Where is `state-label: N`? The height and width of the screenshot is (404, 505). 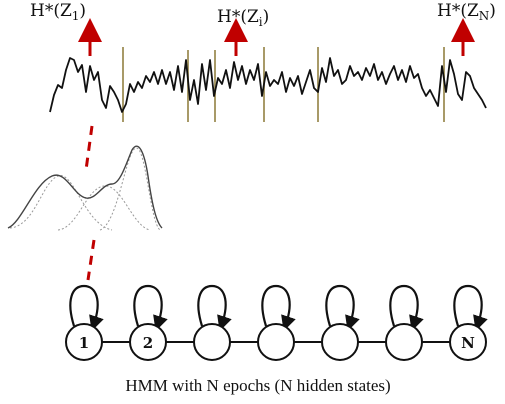 state-label: N is located at coordinates (468, 343).